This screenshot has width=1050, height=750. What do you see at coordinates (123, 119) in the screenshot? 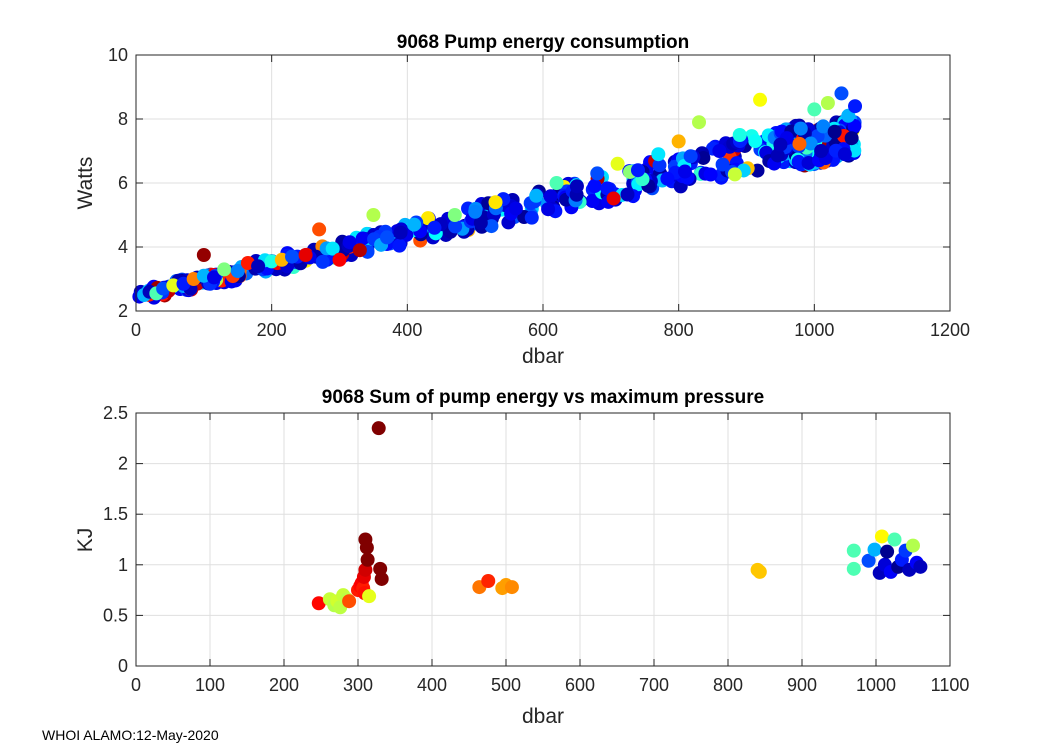
I see `energy-y-tick-label: 8` at bounding box center [123, 119].